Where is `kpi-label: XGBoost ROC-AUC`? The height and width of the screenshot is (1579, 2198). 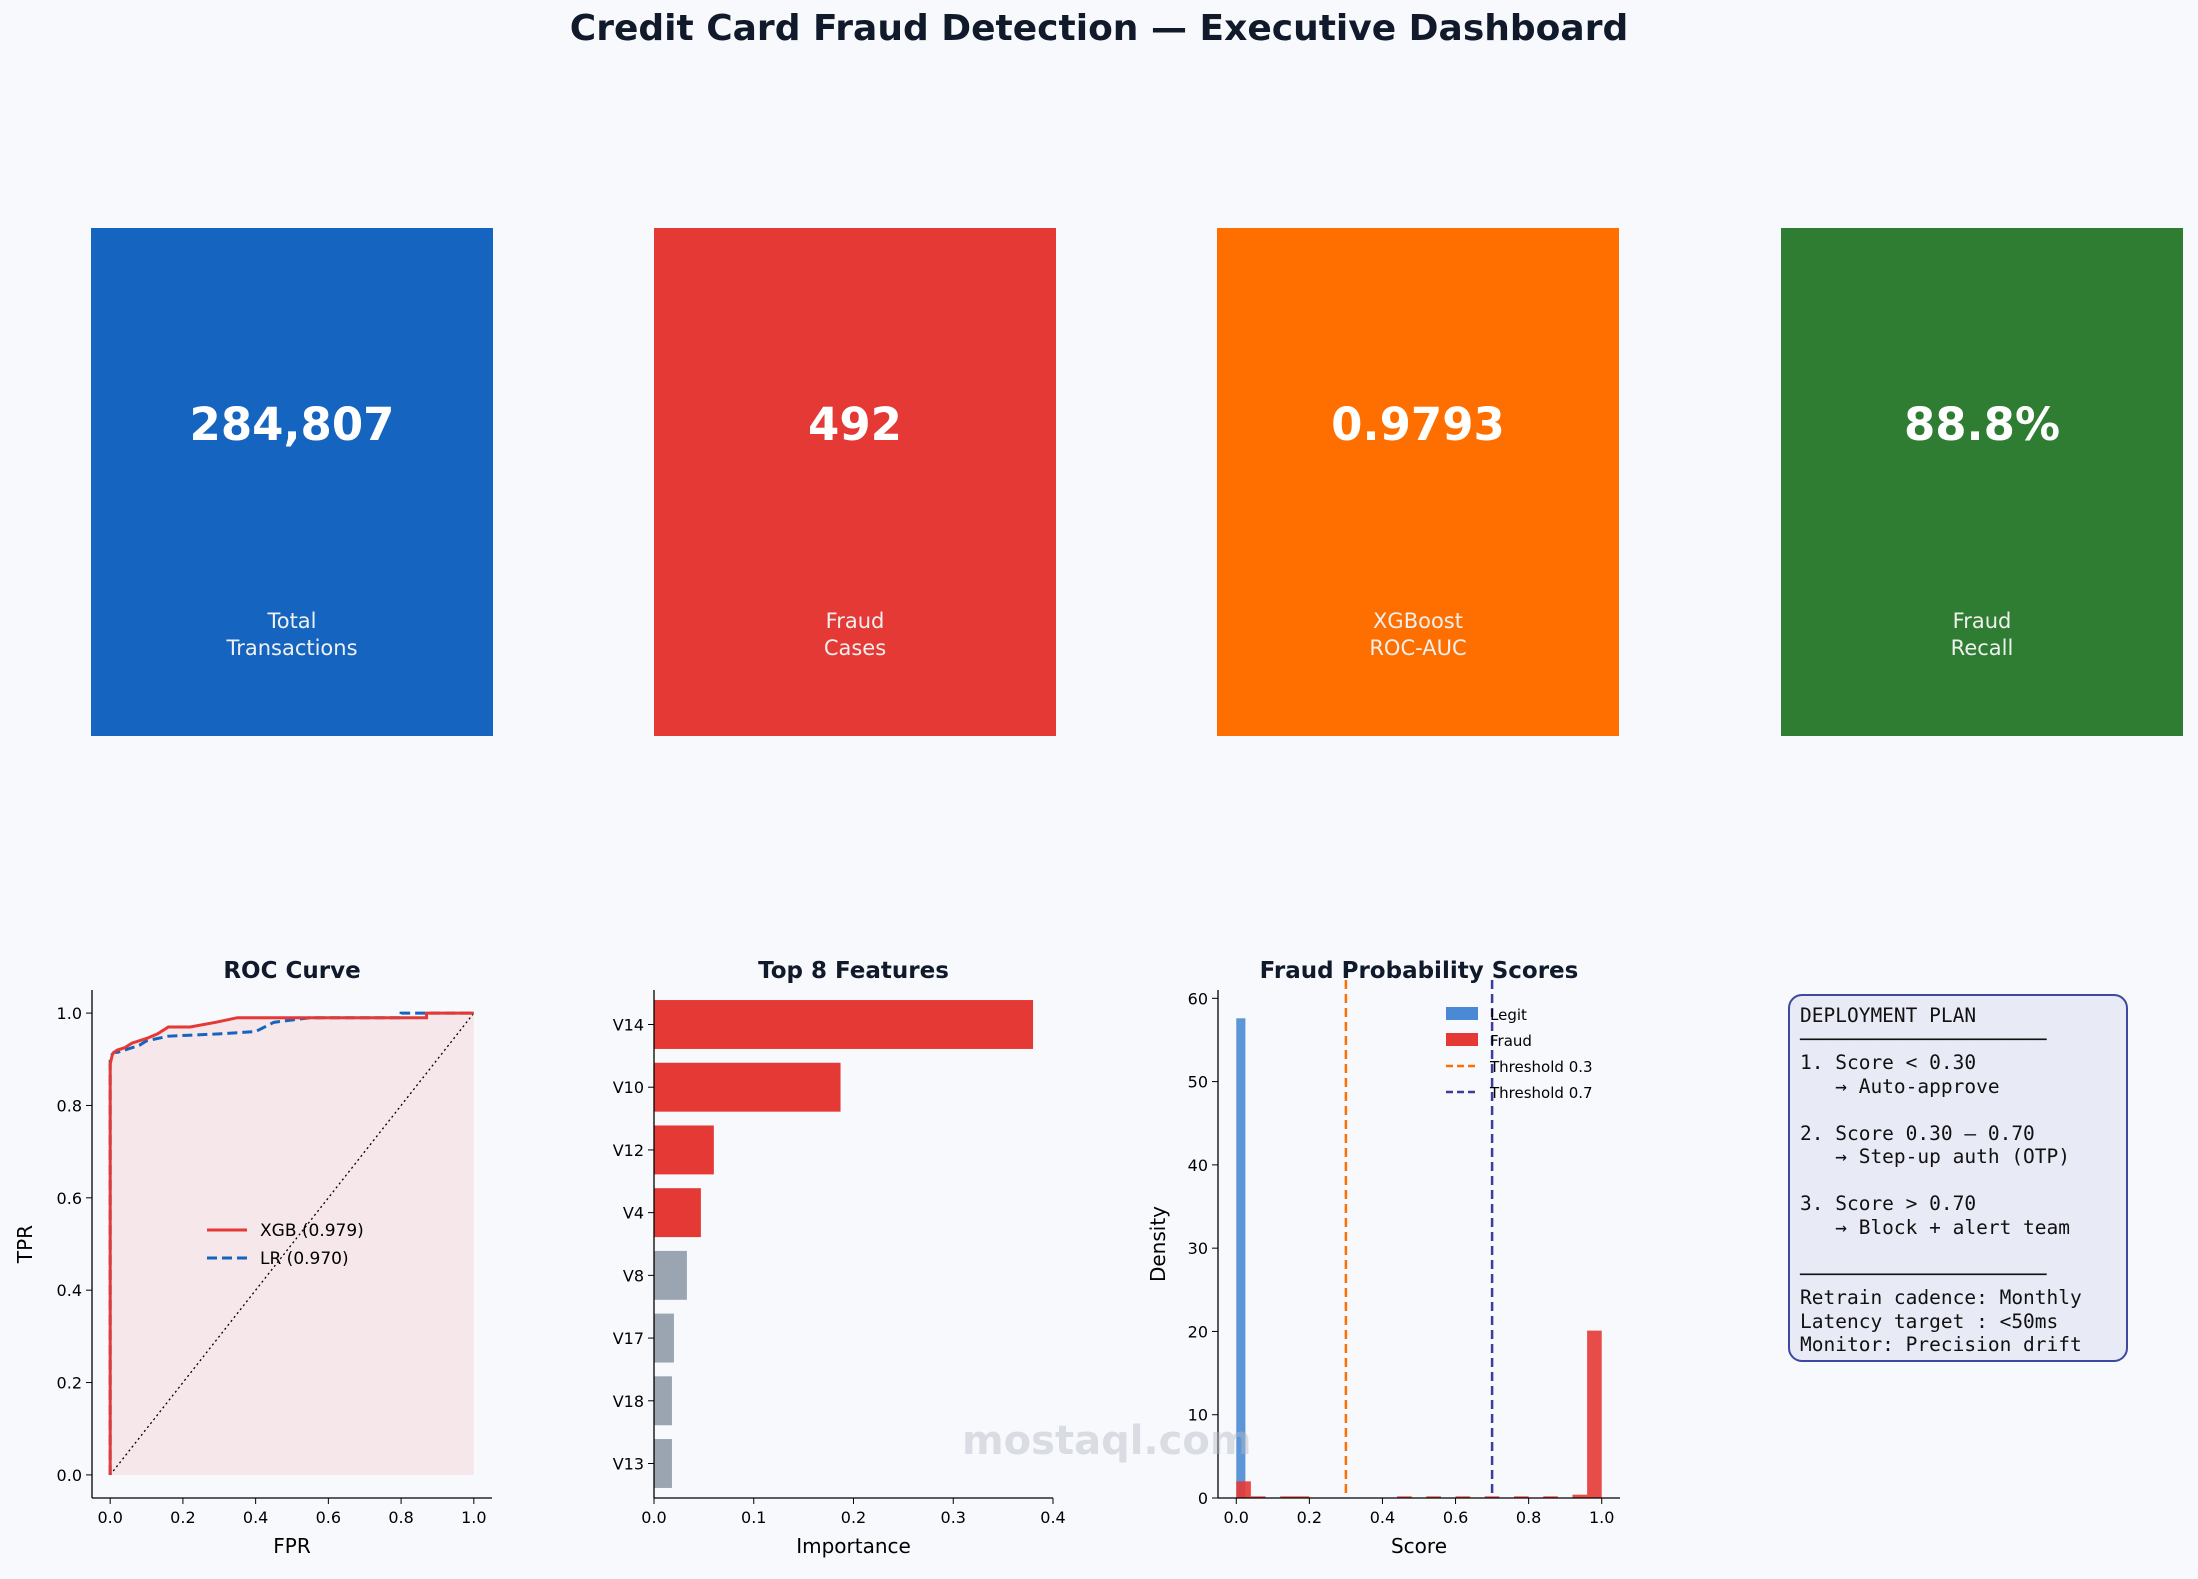 kpi-label: XGBoost ROC-AUC is located at coordinates (1418, 634).